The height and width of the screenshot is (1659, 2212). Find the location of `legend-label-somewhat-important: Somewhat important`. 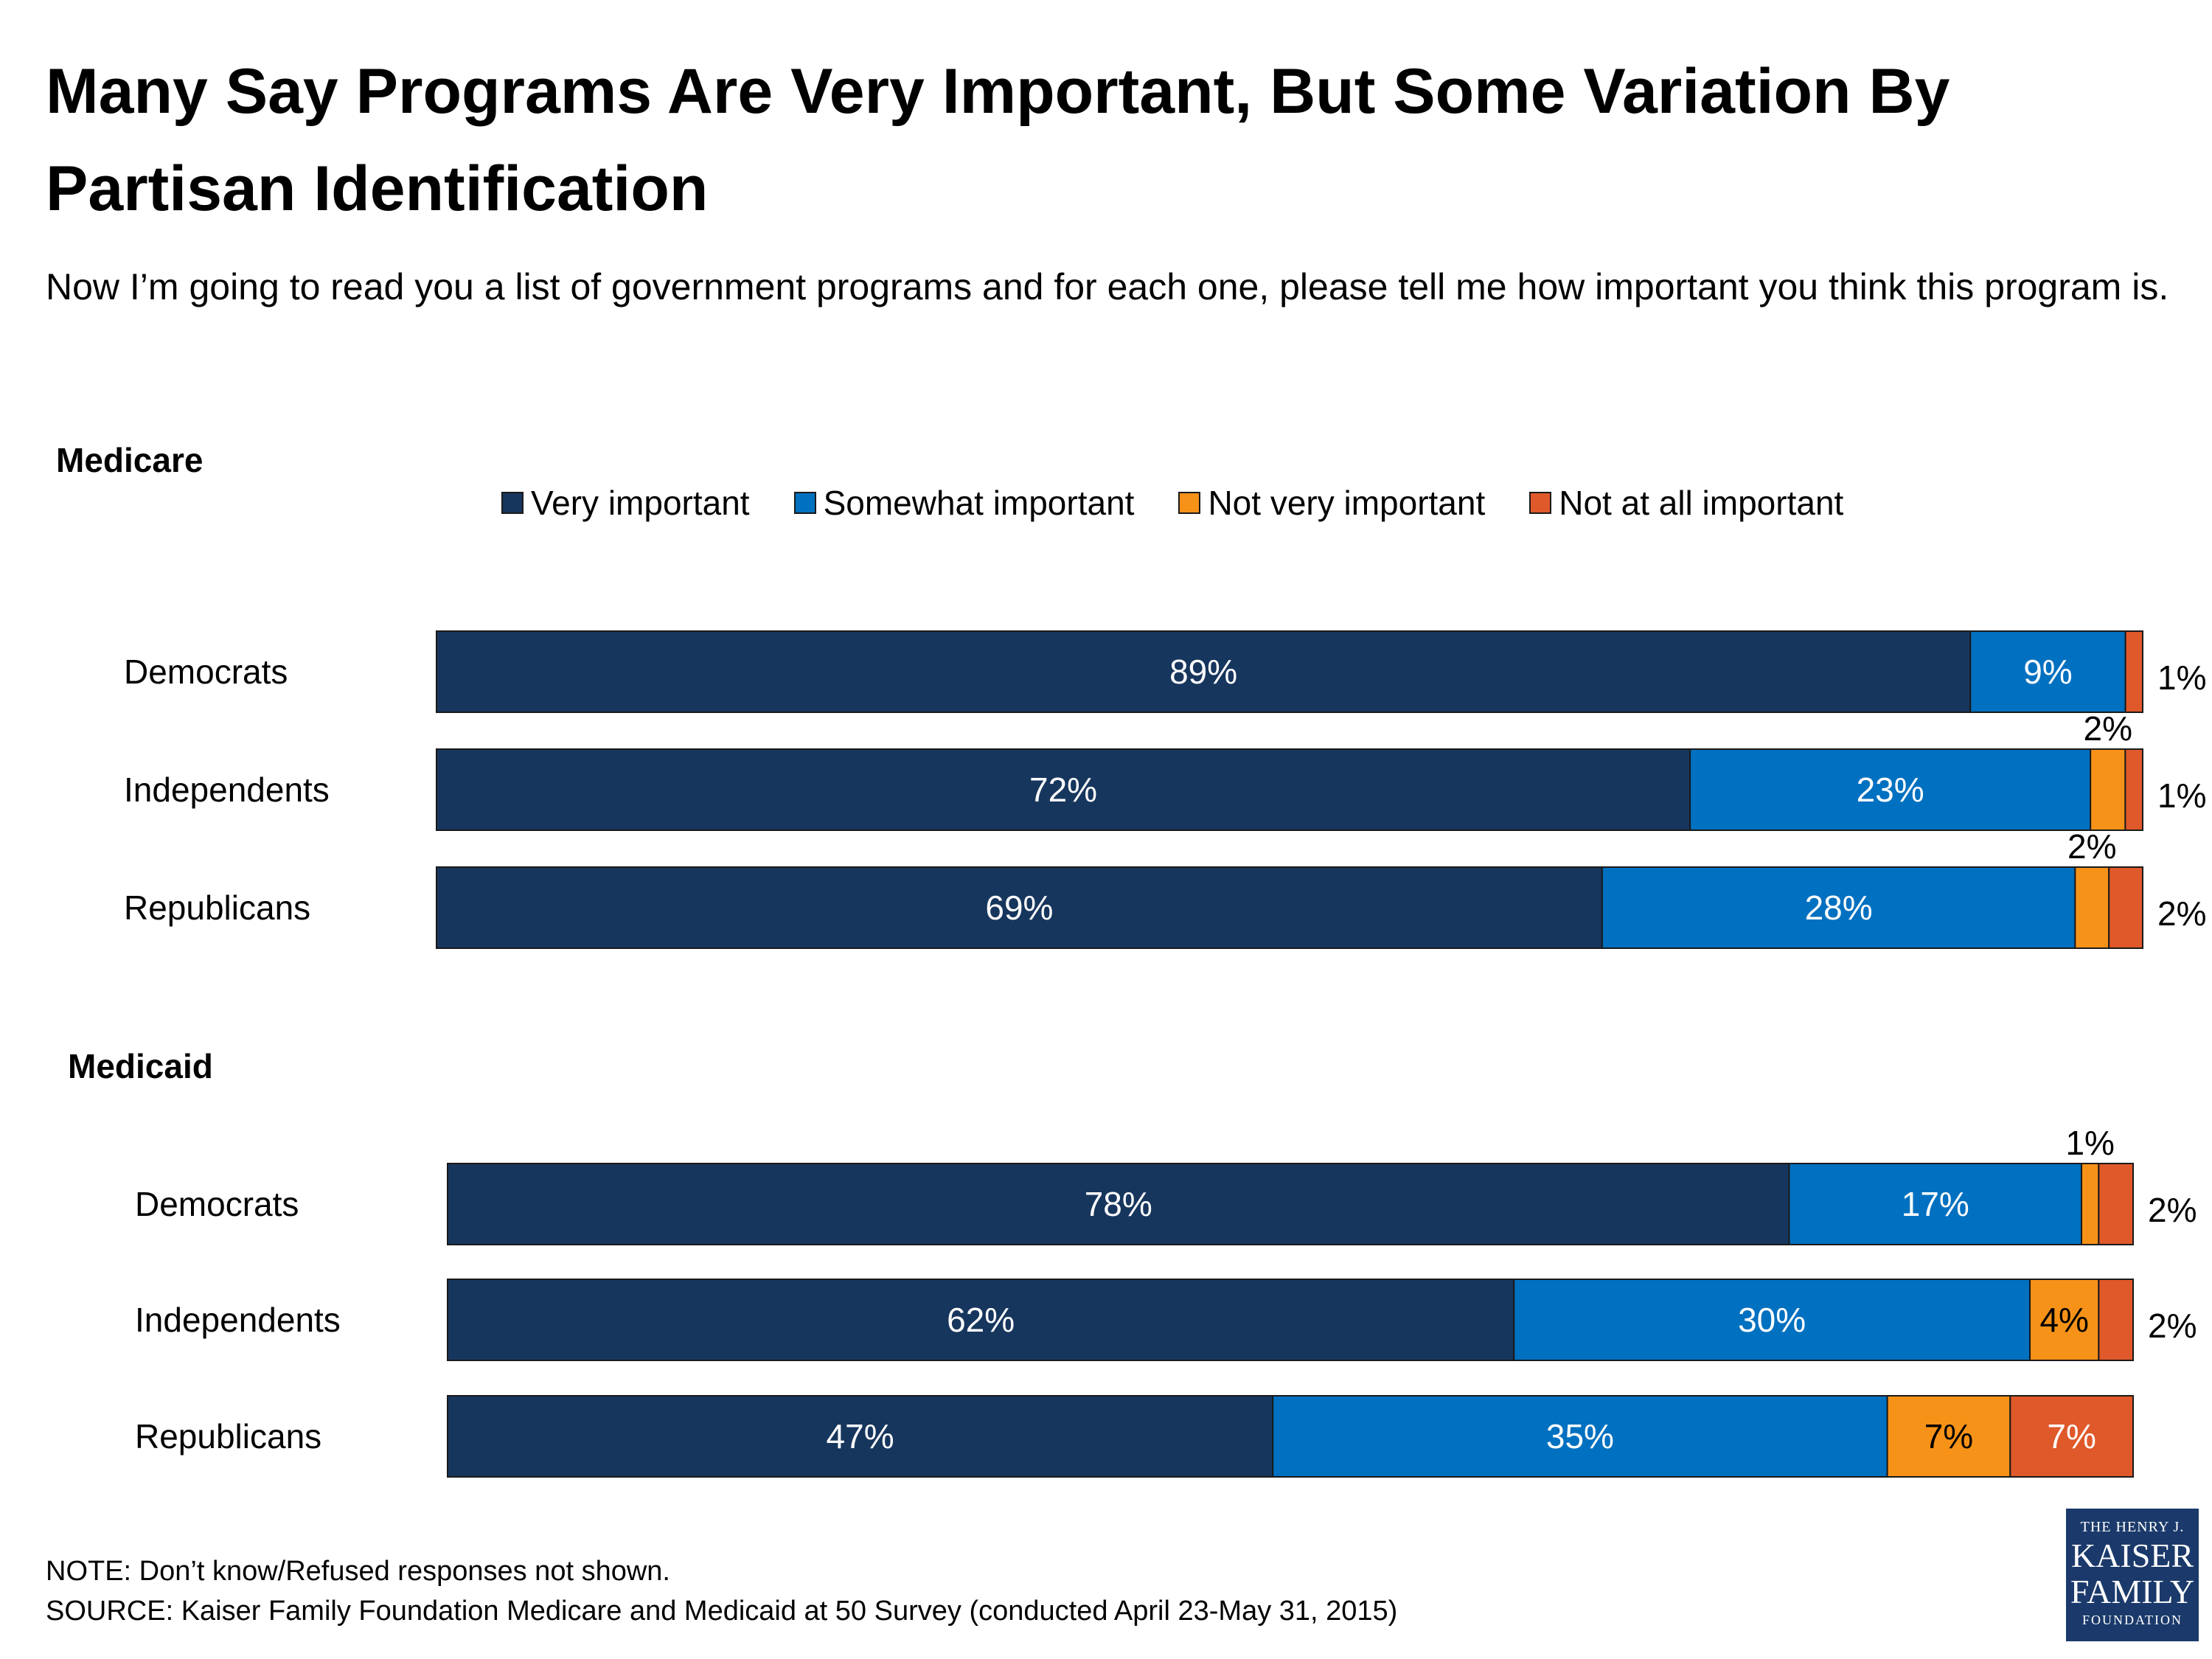

legend-label-somewhat-important: Somewhat important is located at coordinates (979, 503).